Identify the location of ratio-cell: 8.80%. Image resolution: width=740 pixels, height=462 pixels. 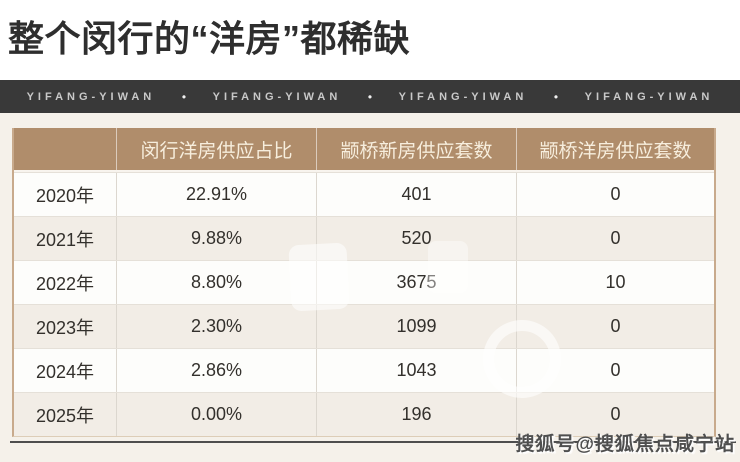
(216, 282).